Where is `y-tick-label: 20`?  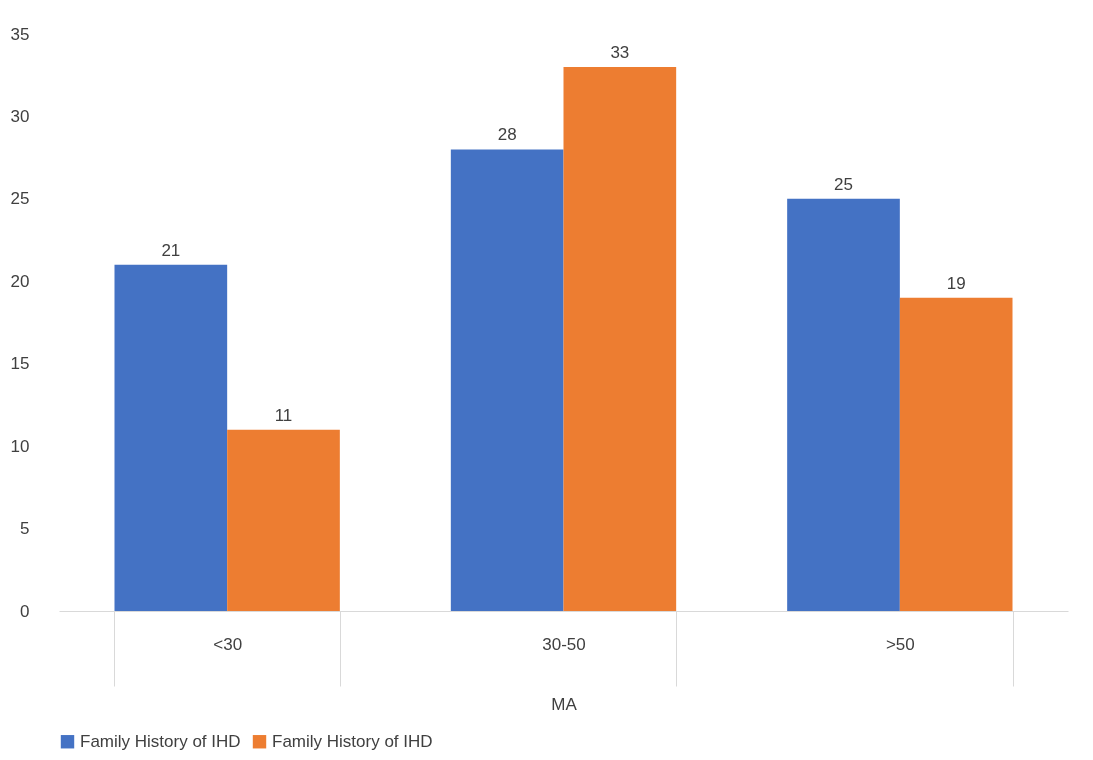
y-tick-label: 20 is located at coordinates (20, 281).